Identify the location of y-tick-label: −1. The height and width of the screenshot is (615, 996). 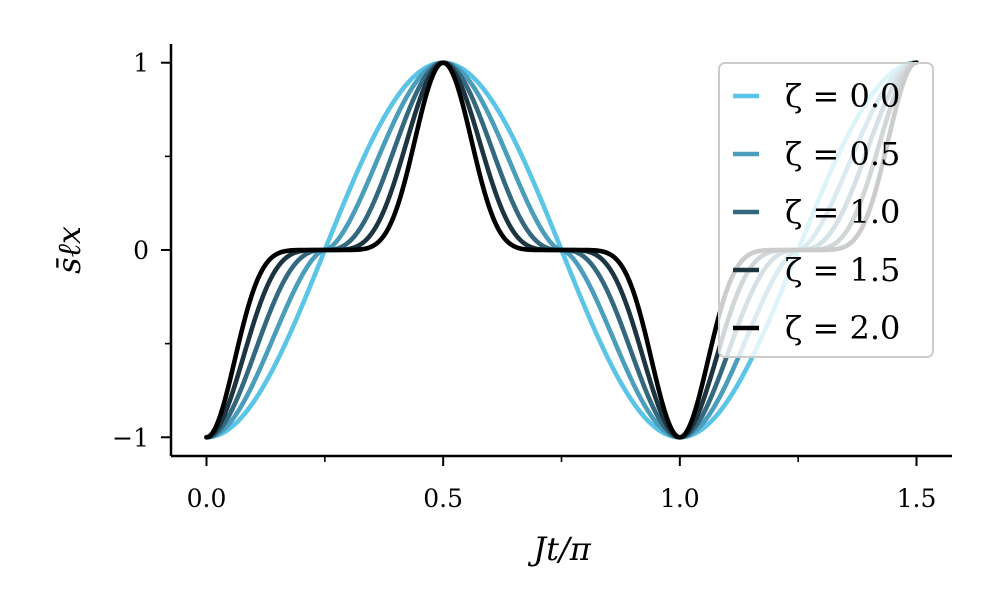
(130, 437).